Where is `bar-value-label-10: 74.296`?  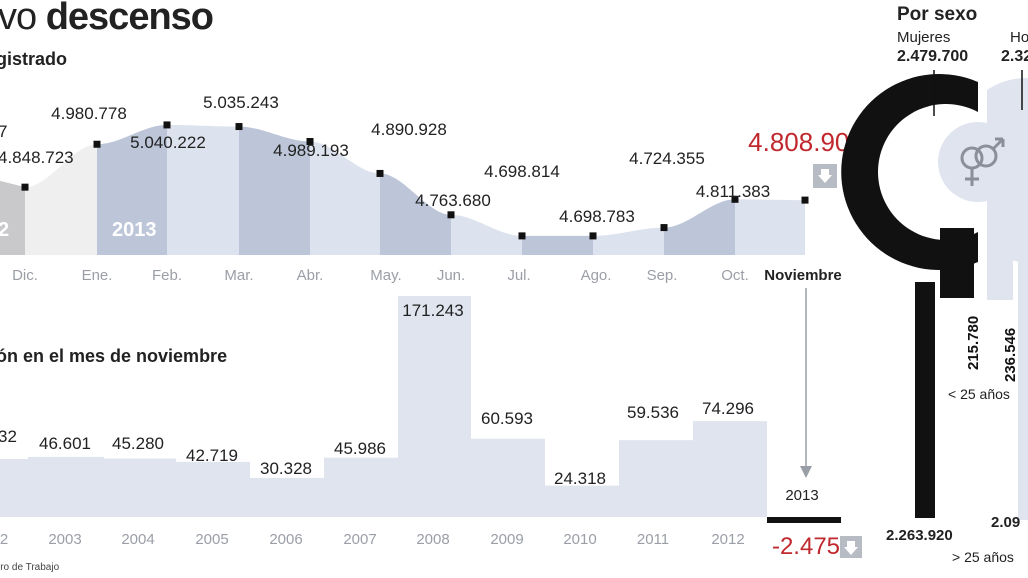 bar-value-label-10: 74.296 is located at coordinates (728, 408).